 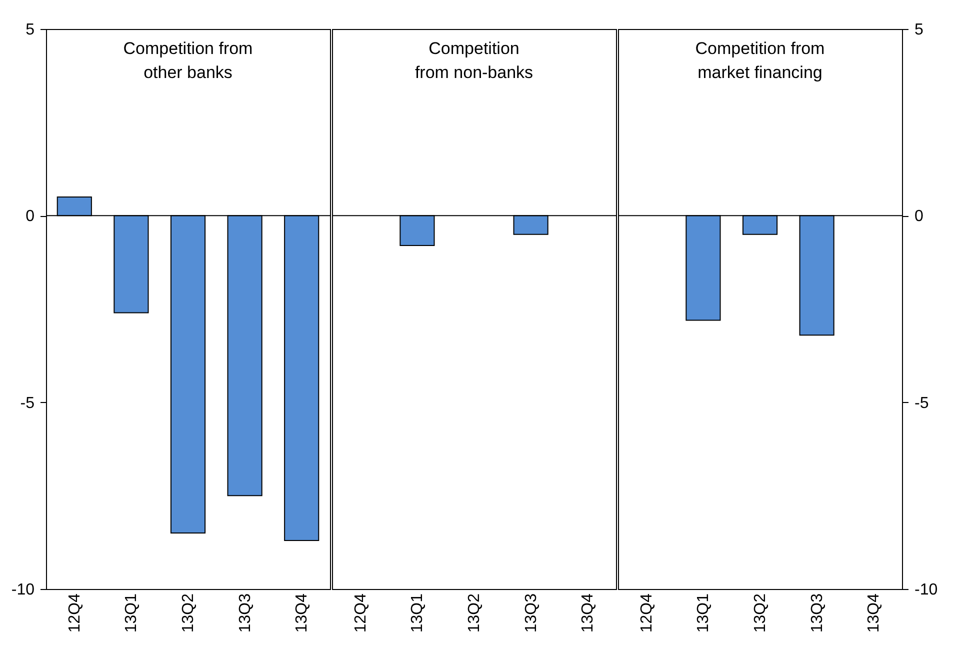 I want to click on text: Competition from market financing, so click(x=760, y=60).